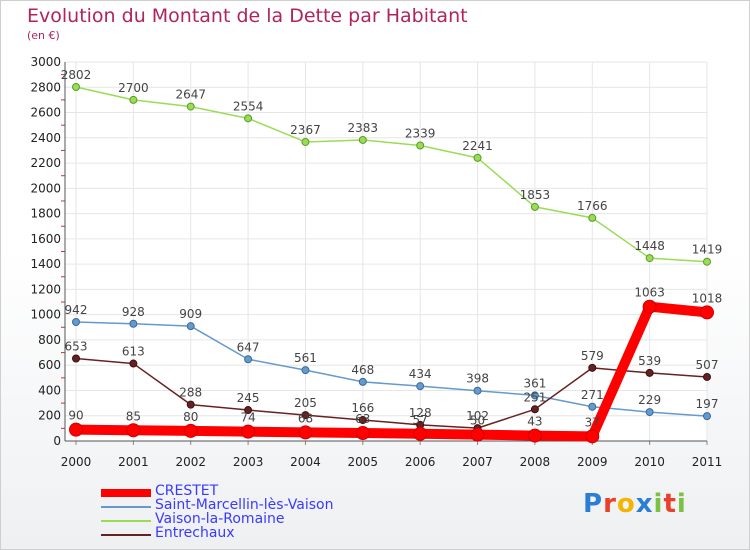 Image resolution: width=750 pixels, height=550 pixels. I want to click on data-label-entrechaux: 579, so click(592, 356).